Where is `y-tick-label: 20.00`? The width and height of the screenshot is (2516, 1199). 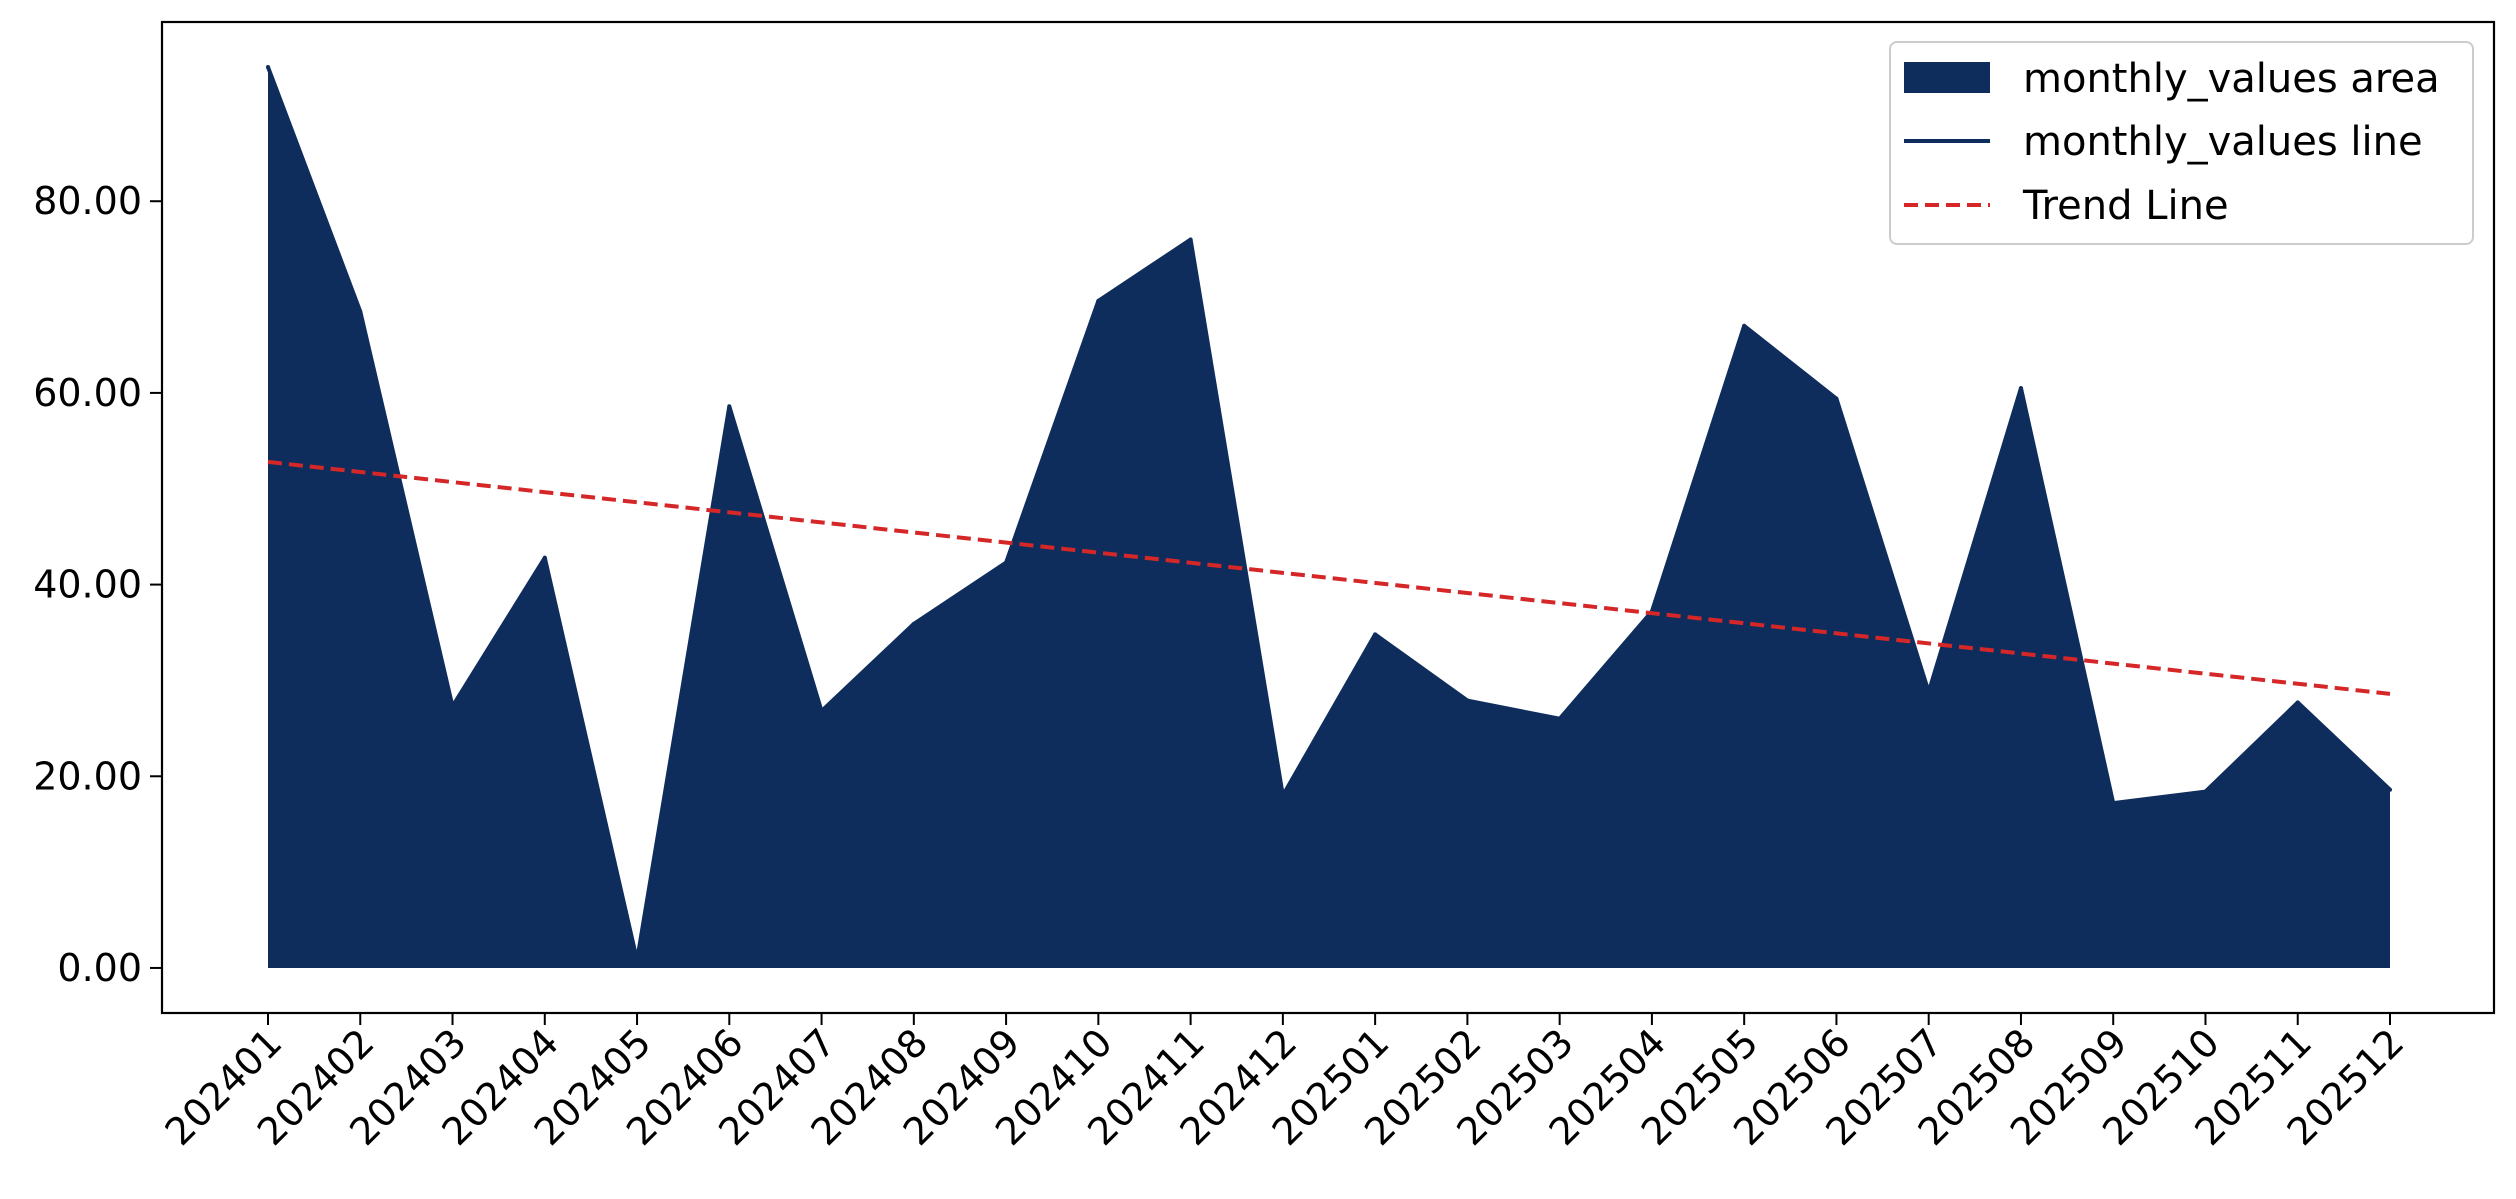
y-tick-label: 20.00 is located at coordinates (87, 776).